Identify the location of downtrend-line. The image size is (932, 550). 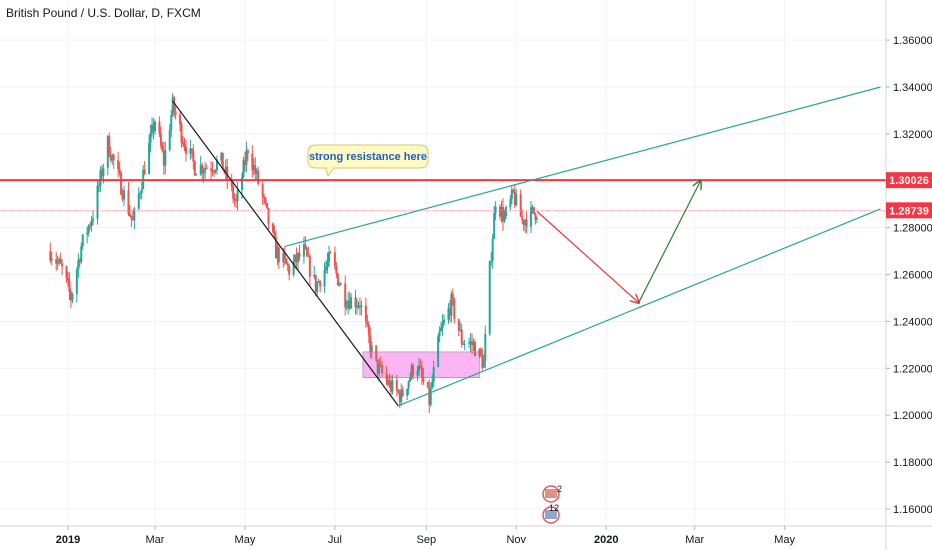
(285, 253).